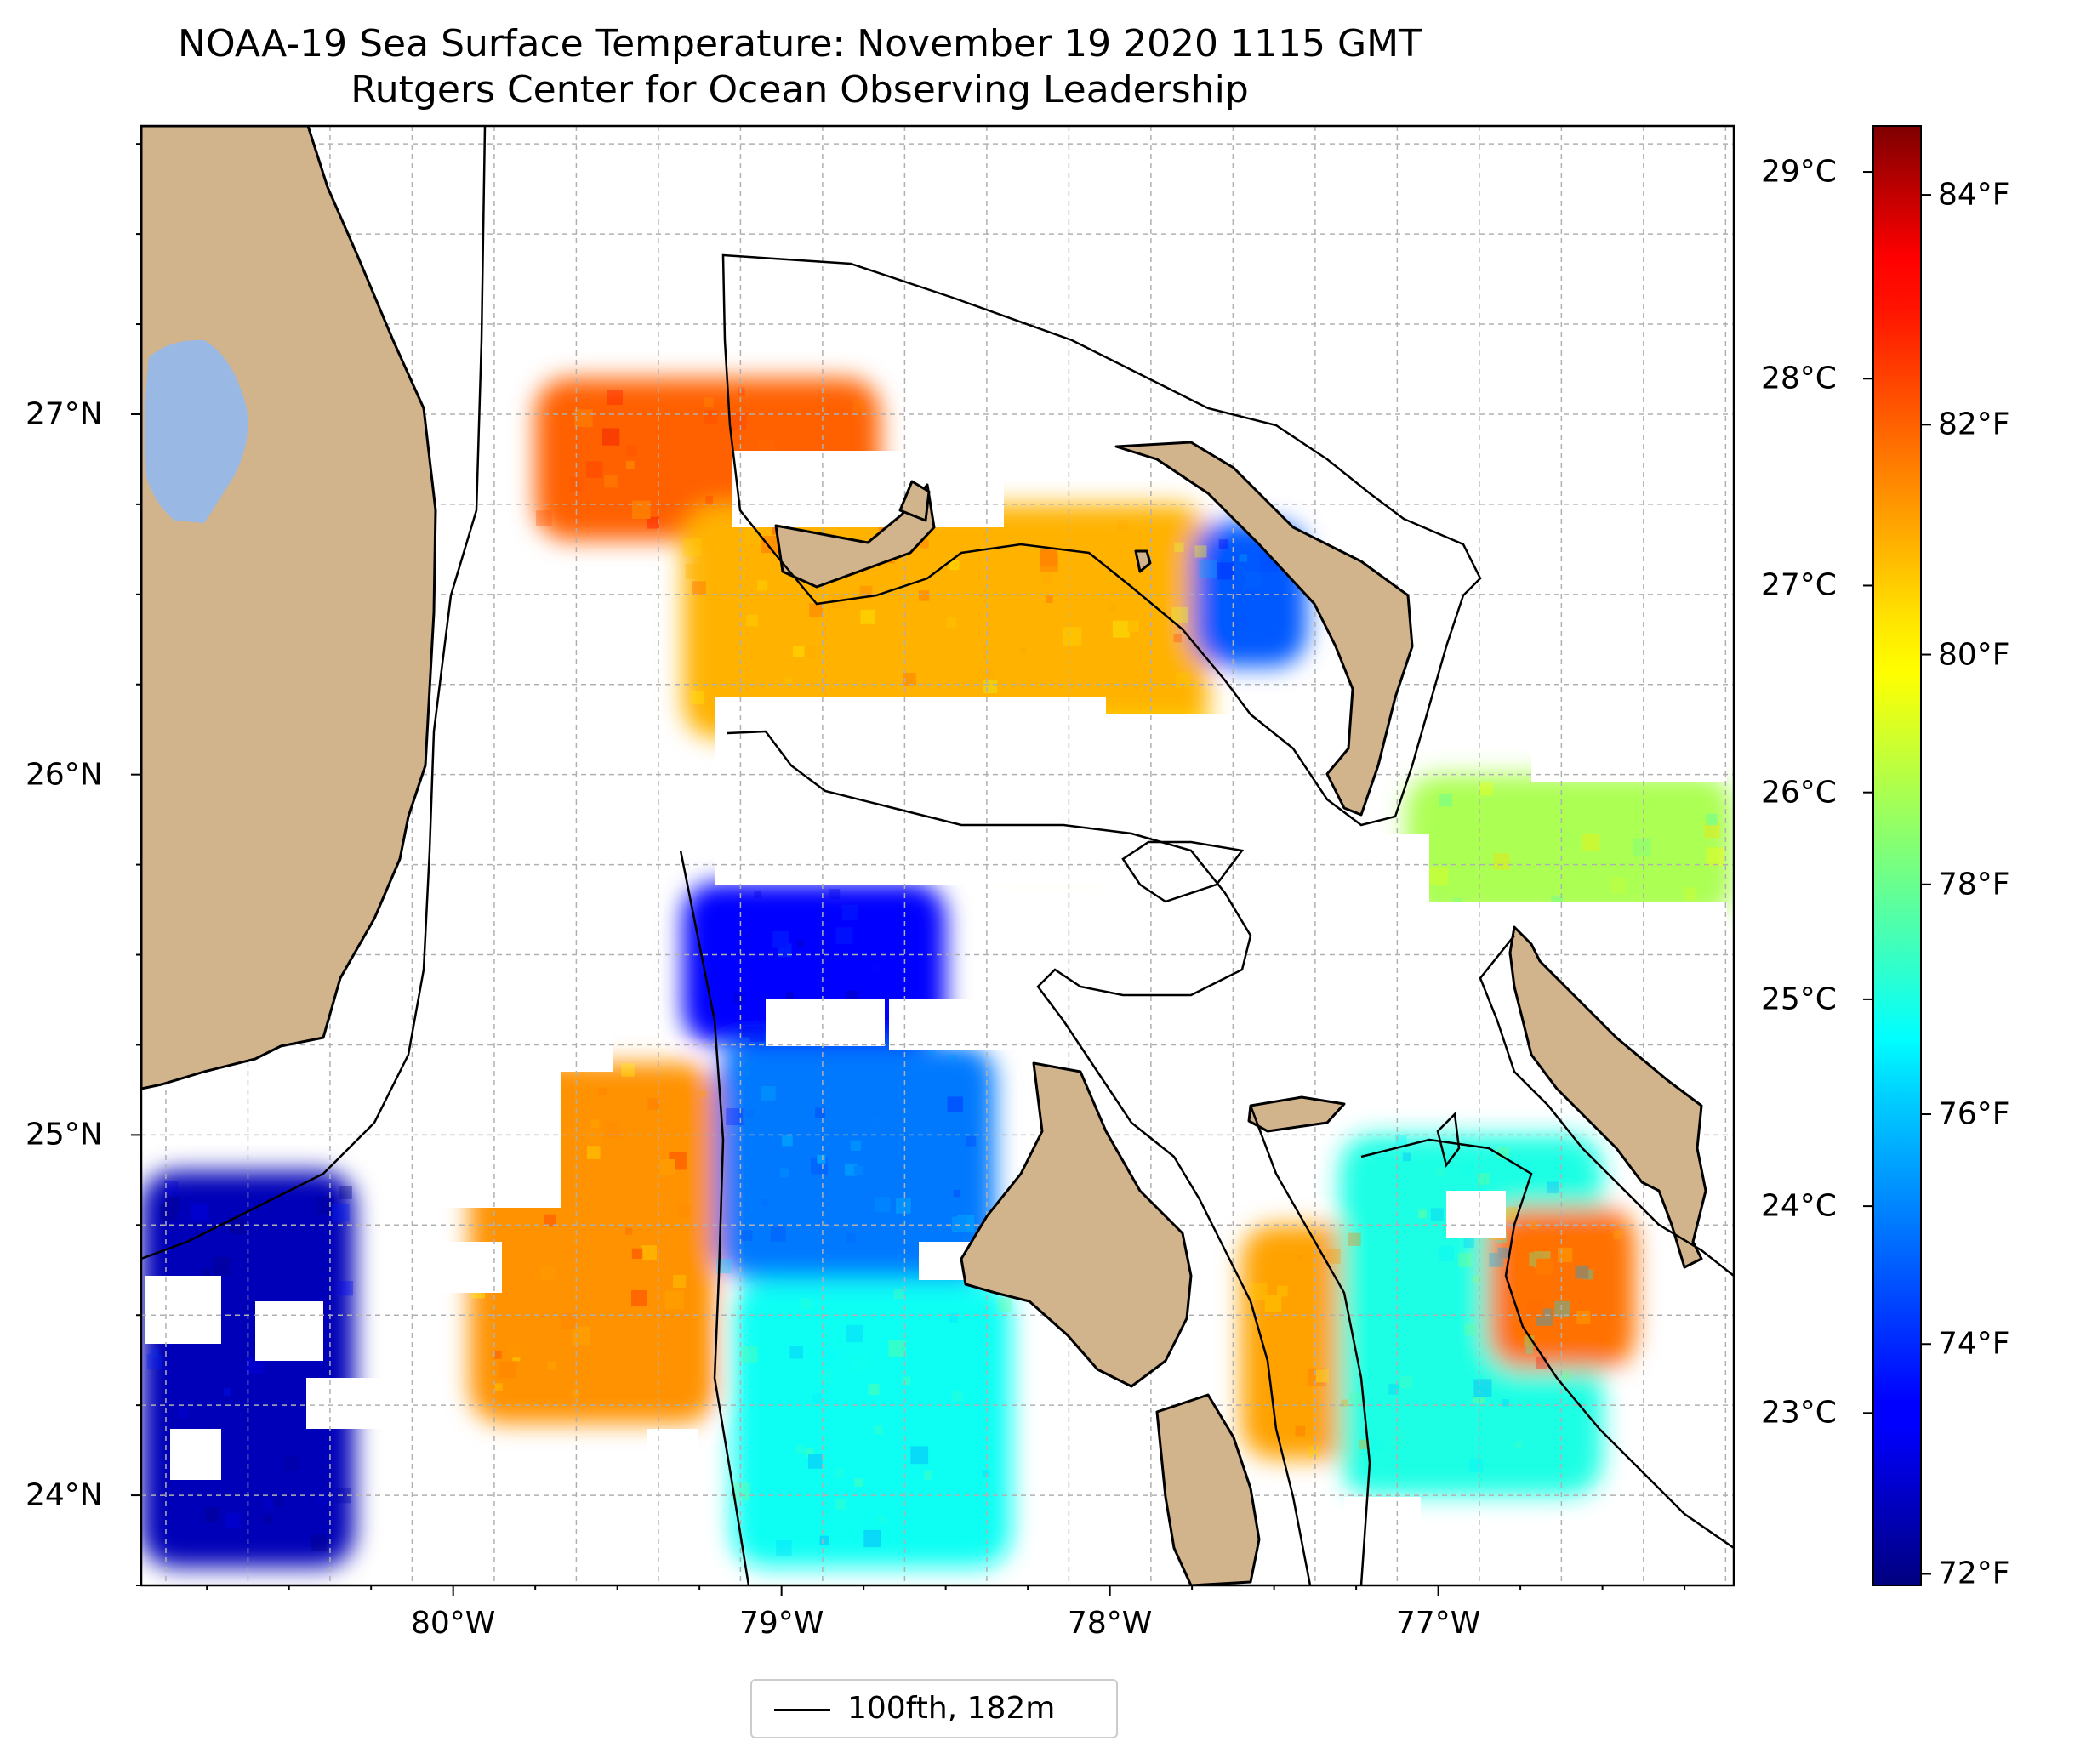 The image size is (2086, 1764). I want to click on lat-tick-label: 26°N, so click(64, 775).